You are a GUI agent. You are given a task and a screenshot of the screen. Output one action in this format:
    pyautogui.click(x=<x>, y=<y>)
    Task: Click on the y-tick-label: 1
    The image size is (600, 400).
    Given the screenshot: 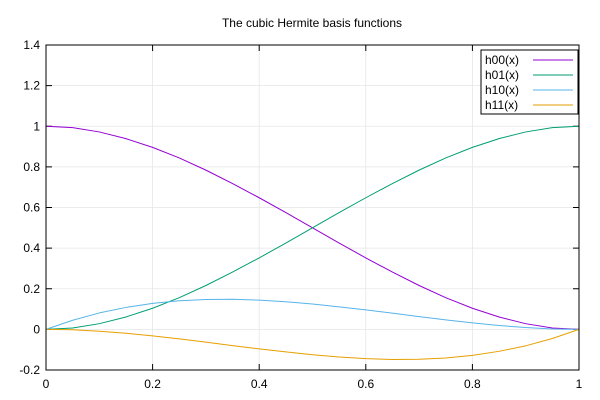 What is the action you would take?
    pyautogui.click(x=36, y=126)
    